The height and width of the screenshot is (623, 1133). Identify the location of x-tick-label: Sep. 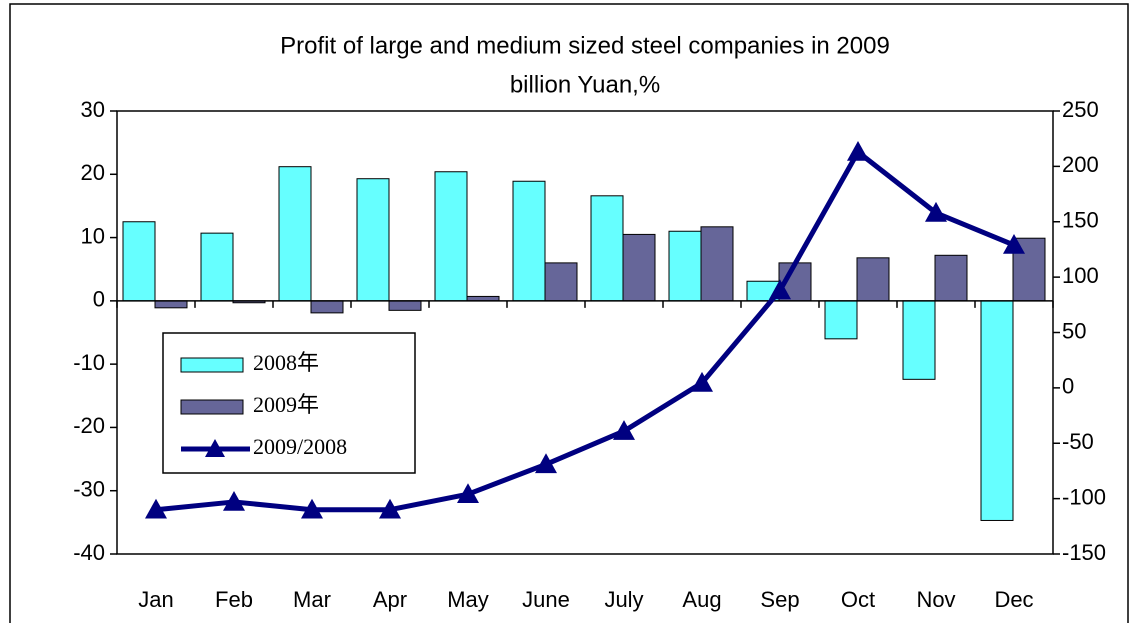
(779, 599).